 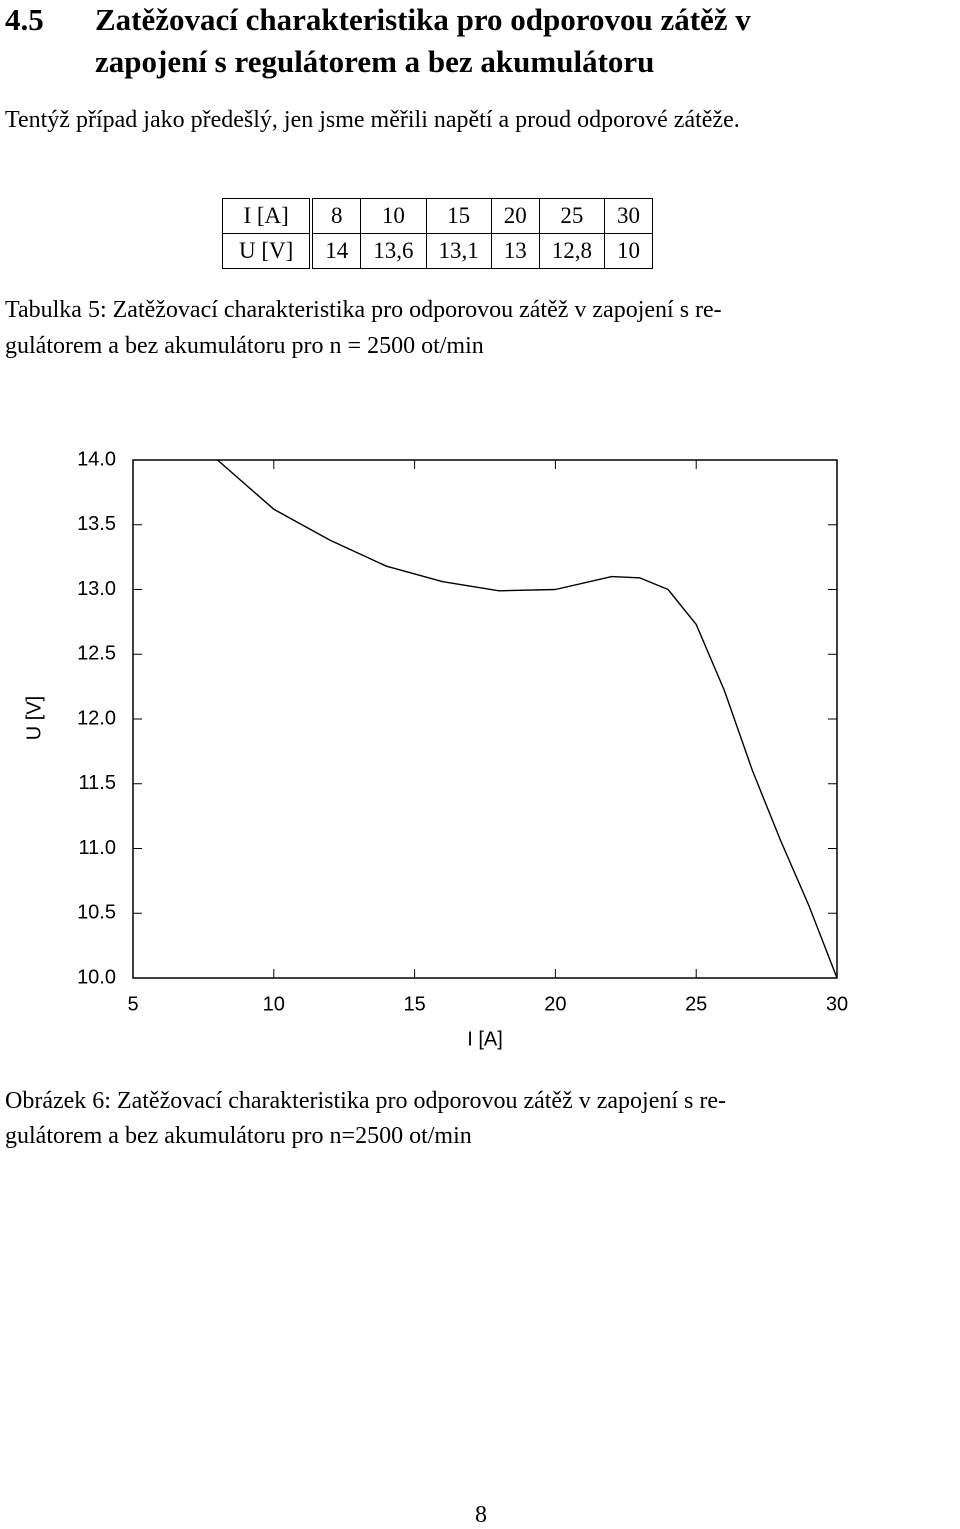 What do you see at coordinates (481, 1515) in the screenshot?
I see `page-number: 8` at bounding box center [481, 1515].